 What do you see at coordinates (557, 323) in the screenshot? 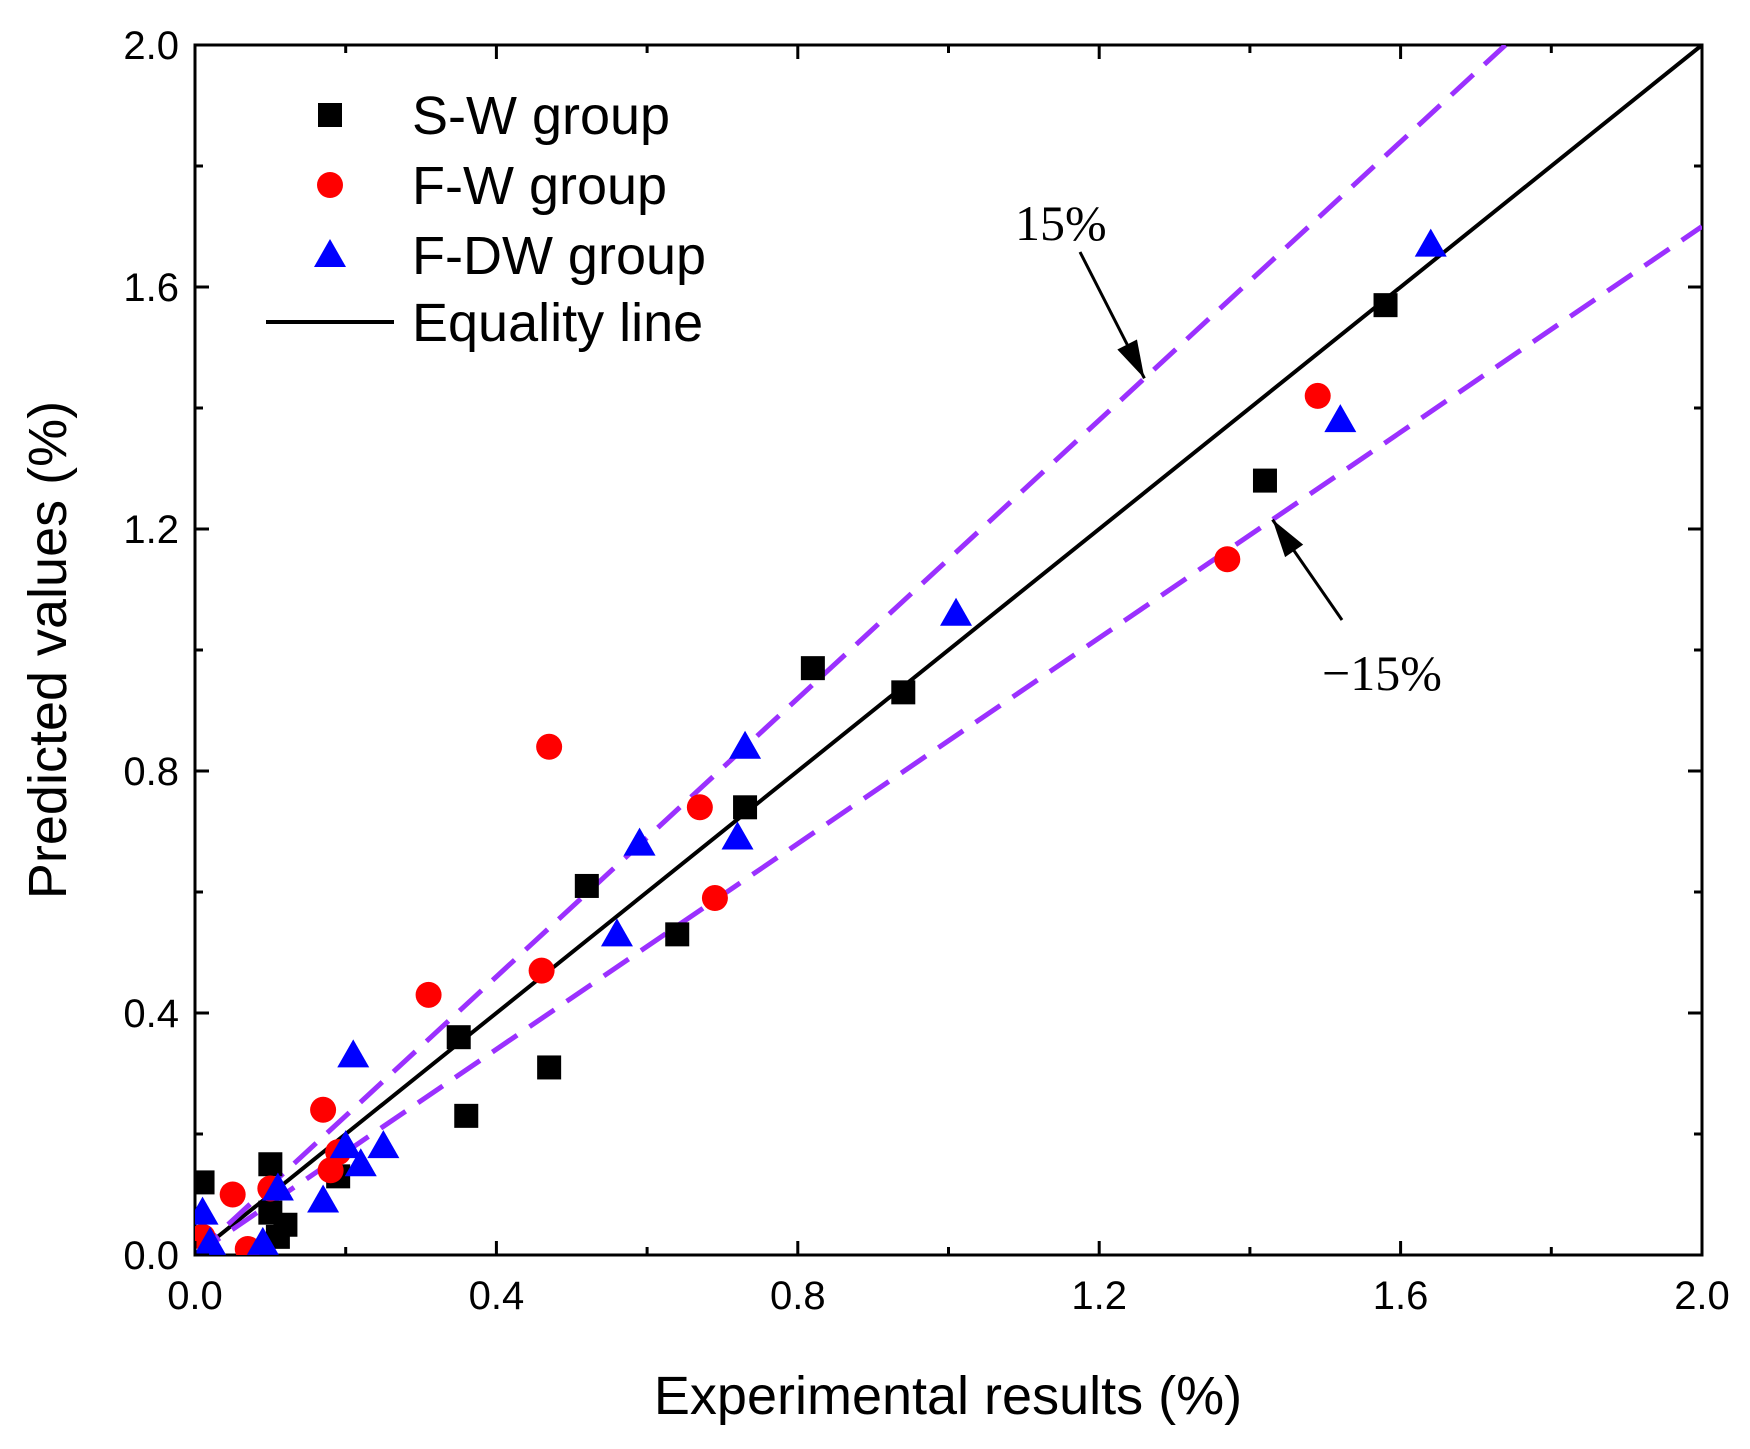
I see `legend-label: Equality line` at bounding box center [557, 323].